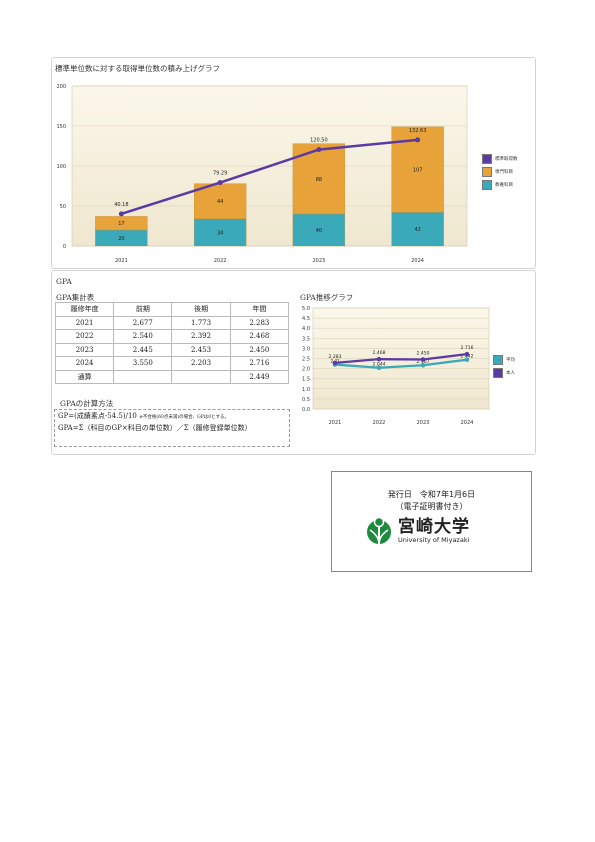 This screenshot has height=842, width=595. What do you see at coordinates (61, 127) in the screenshot?
I see `y-tick-label: 150` at bounding box center [61, 127].